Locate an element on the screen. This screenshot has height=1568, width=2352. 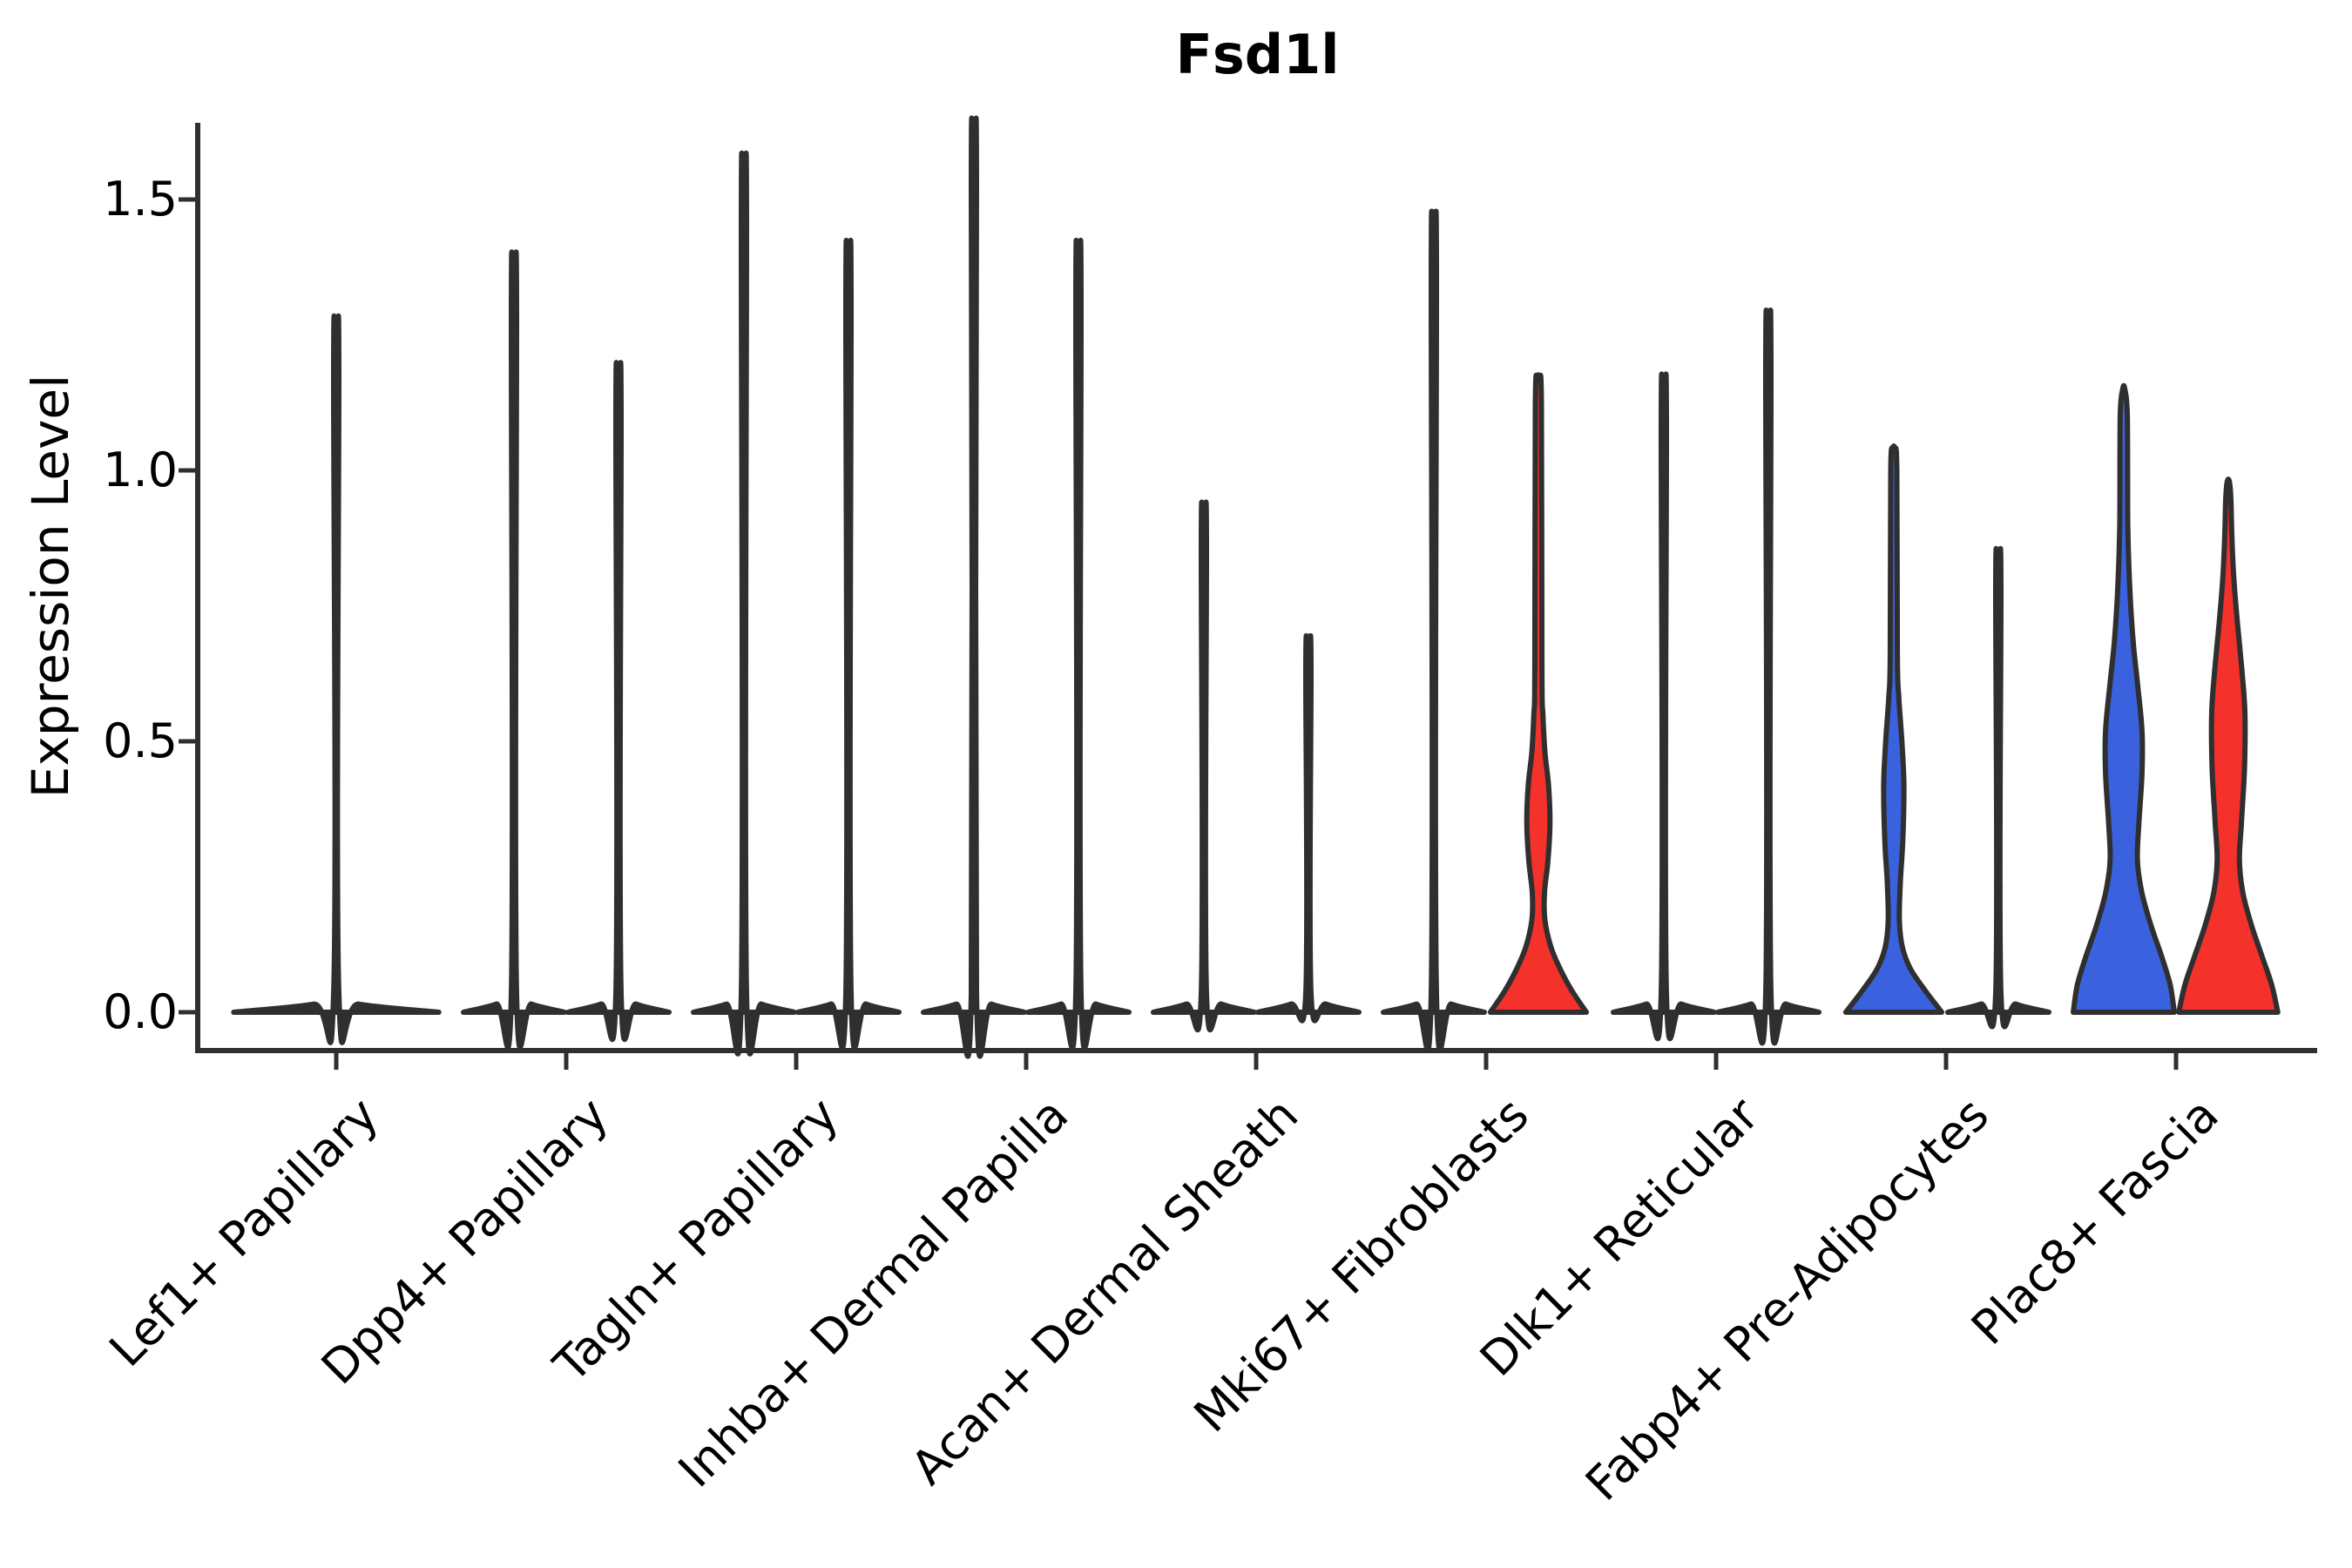
violin-dpp4-papillary-right is located at coordinates (618, 702).